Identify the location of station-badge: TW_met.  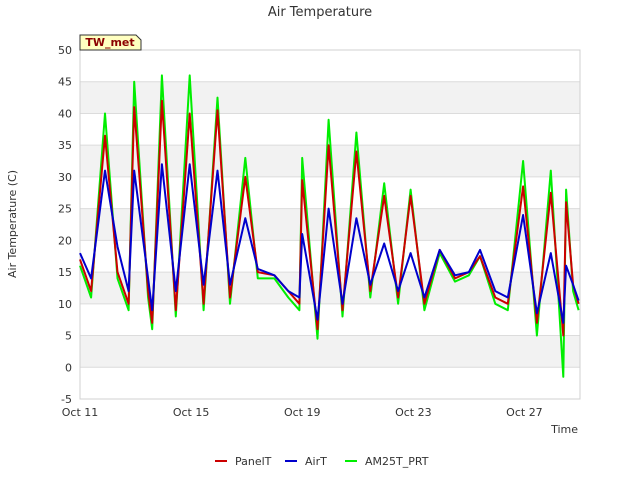
(110, 42).